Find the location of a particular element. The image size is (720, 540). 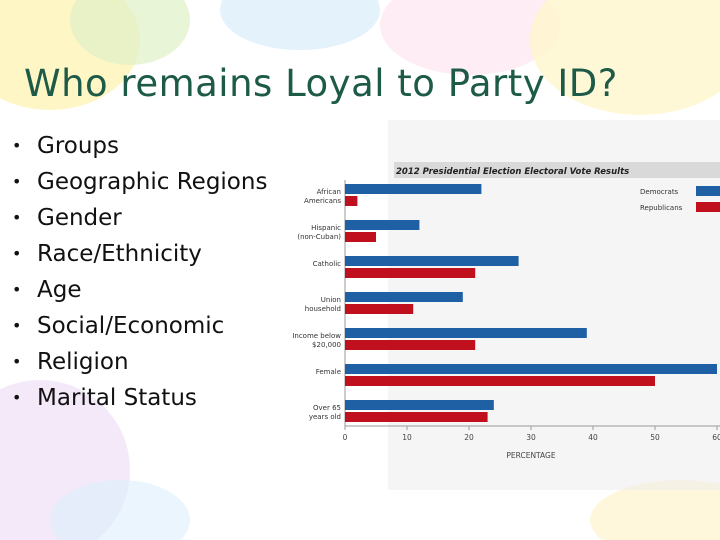

x-tick-label: 50 is located at coordinates (655, 437).